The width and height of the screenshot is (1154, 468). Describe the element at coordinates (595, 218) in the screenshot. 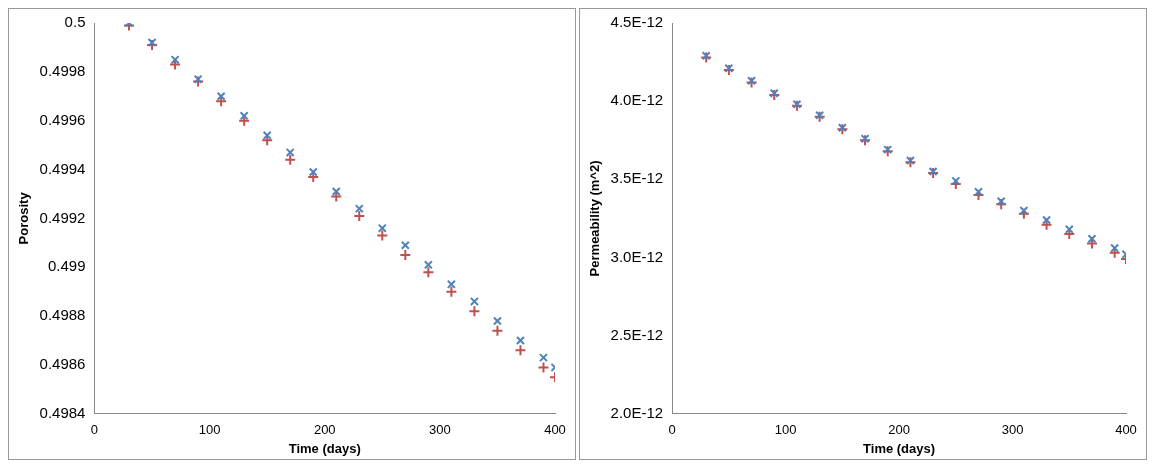

I see `y-axis-title: Permeability (m^2)` at that location.